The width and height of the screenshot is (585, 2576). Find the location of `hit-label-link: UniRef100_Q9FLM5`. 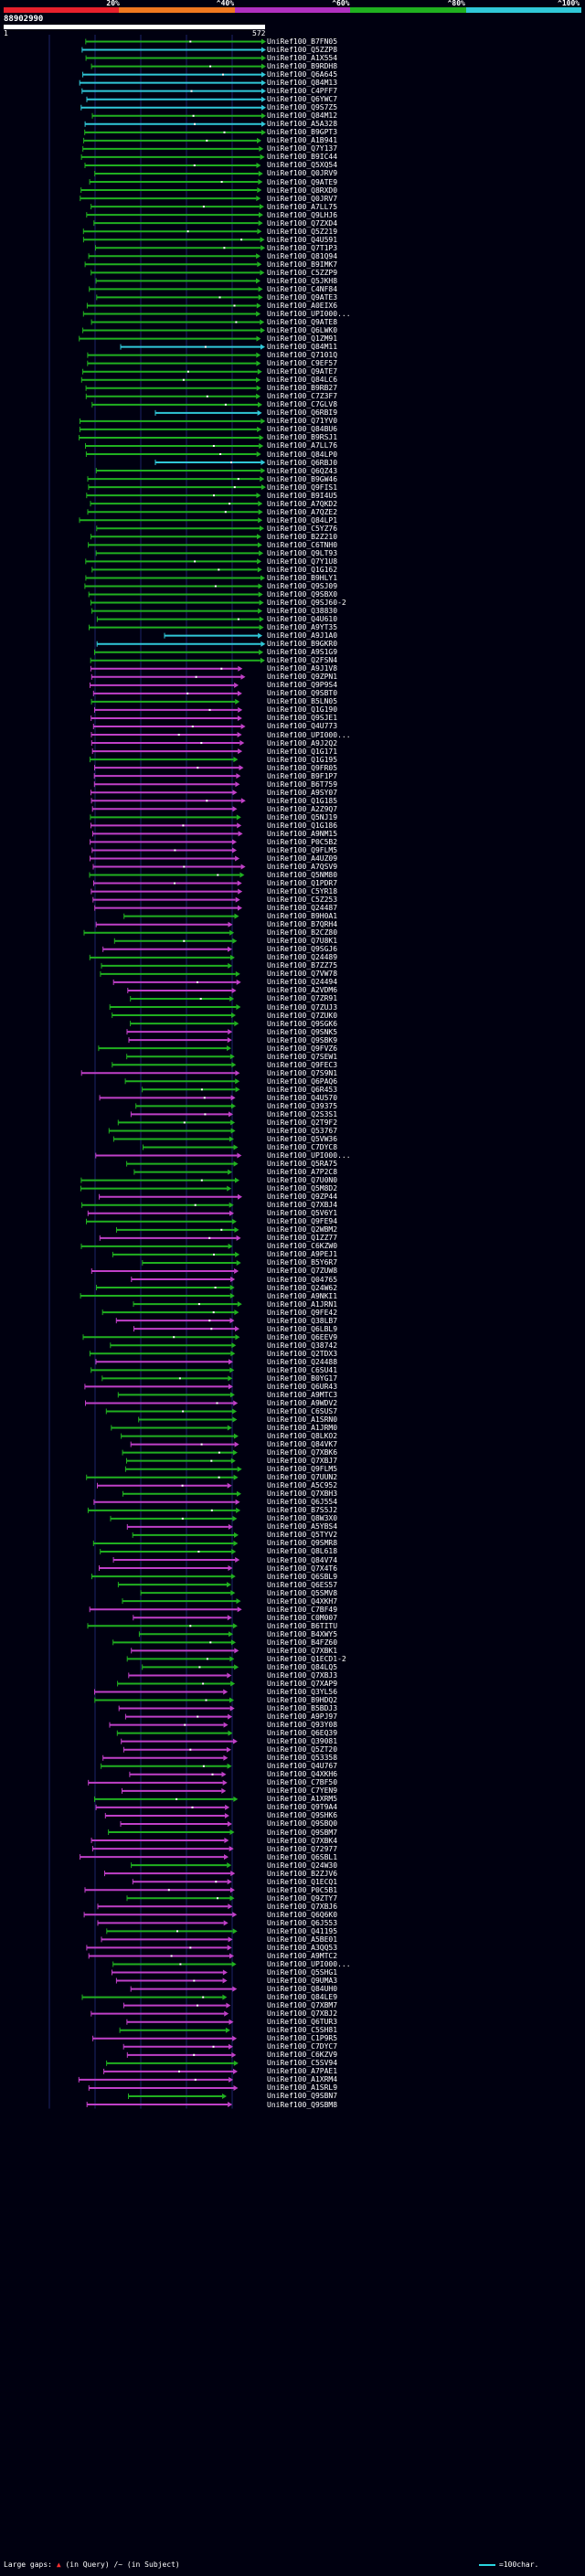

hit-label-link: UniRef100_Q9FLM5 is located at coordinates (302, 1469).